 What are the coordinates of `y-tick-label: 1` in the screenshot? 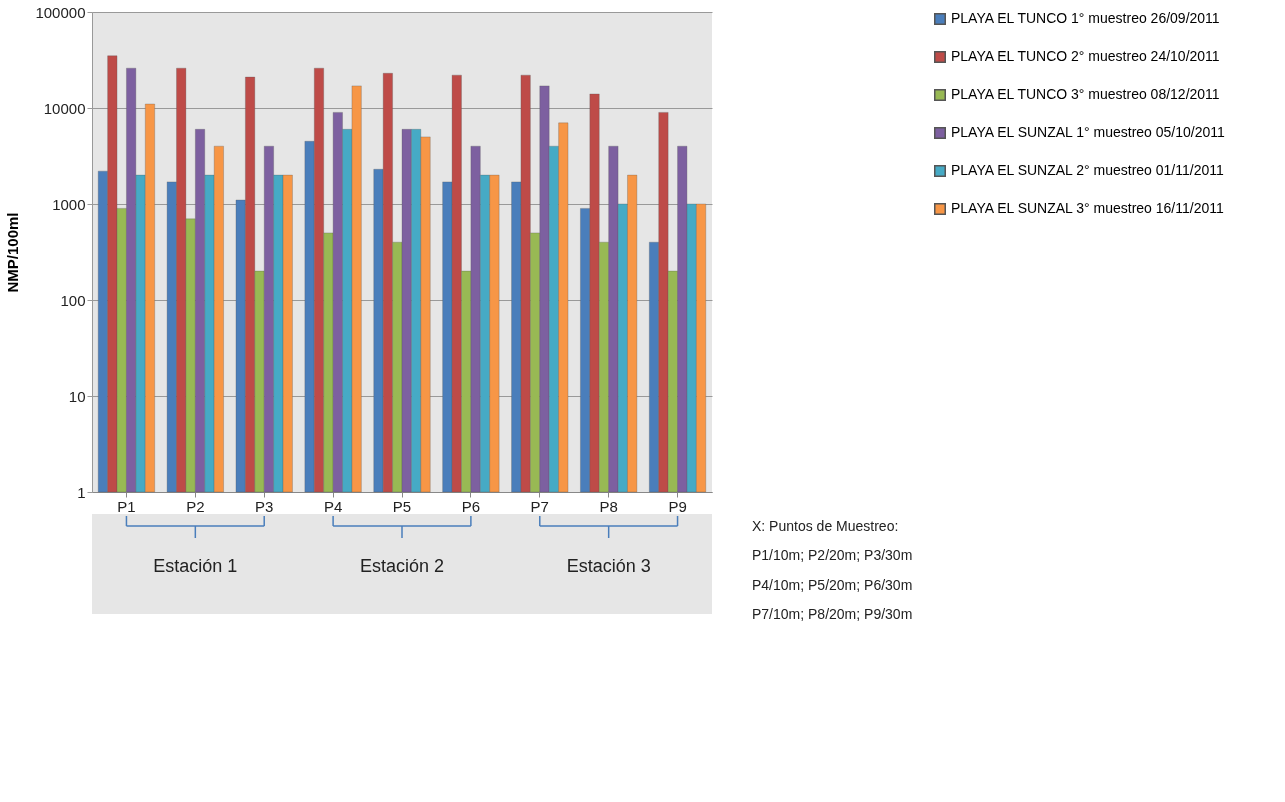 It's located at (81, 492).